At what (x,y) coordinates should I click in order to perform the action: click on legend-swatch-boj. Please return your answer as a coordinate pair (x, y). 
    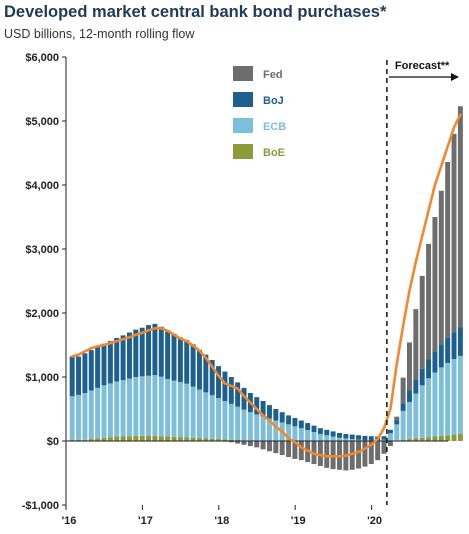
    Looking at the image, I should click on (243, 99).